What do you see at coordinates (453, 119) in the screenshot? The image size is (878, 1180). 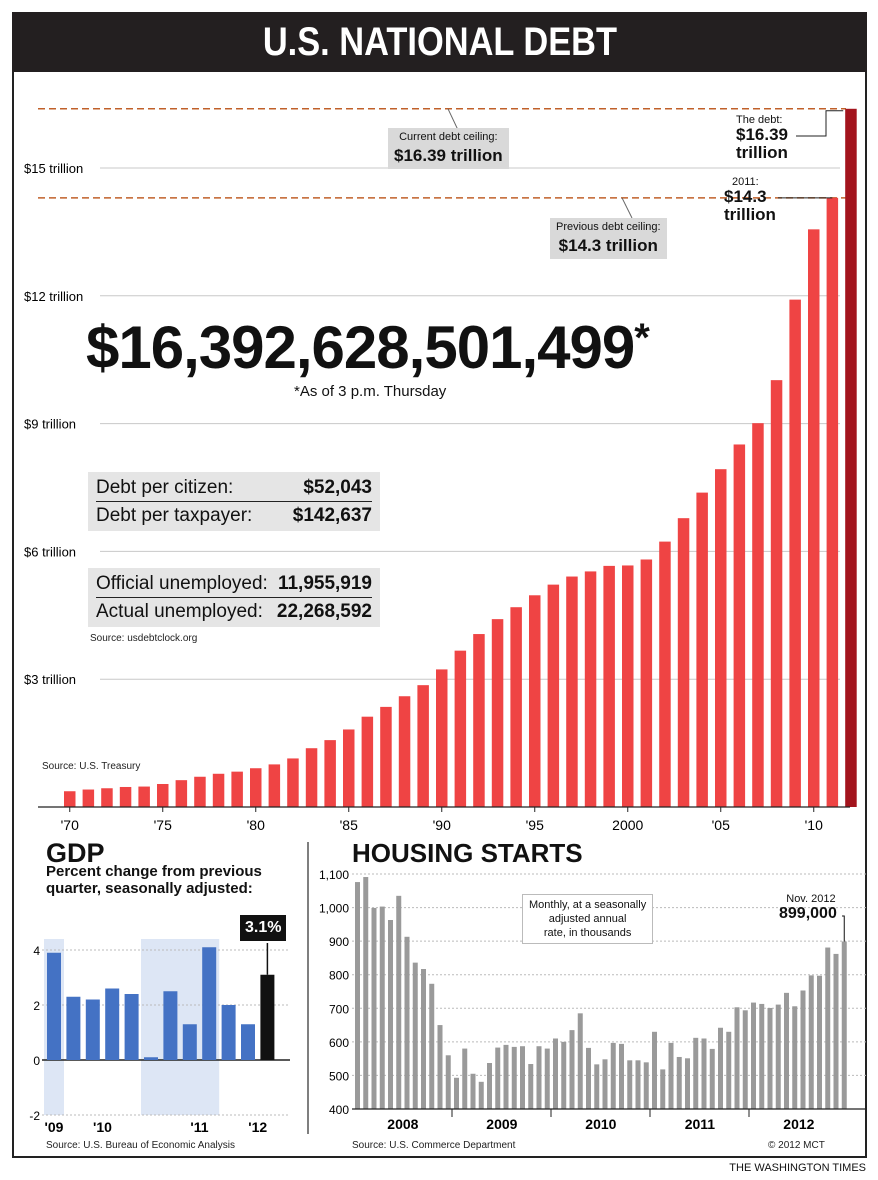 I see `current-ceiling-leader` at bounding box center [453, 119].